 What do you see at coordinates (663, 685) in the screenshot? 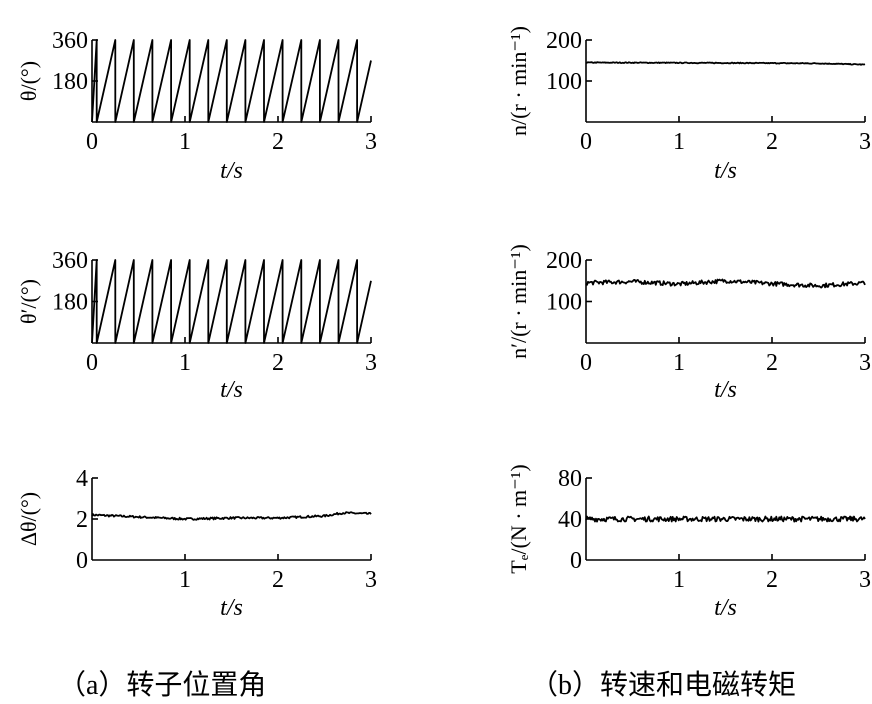
I see `caption-b: （b）转速和电磁转矩` at bounding box center [663, 685].